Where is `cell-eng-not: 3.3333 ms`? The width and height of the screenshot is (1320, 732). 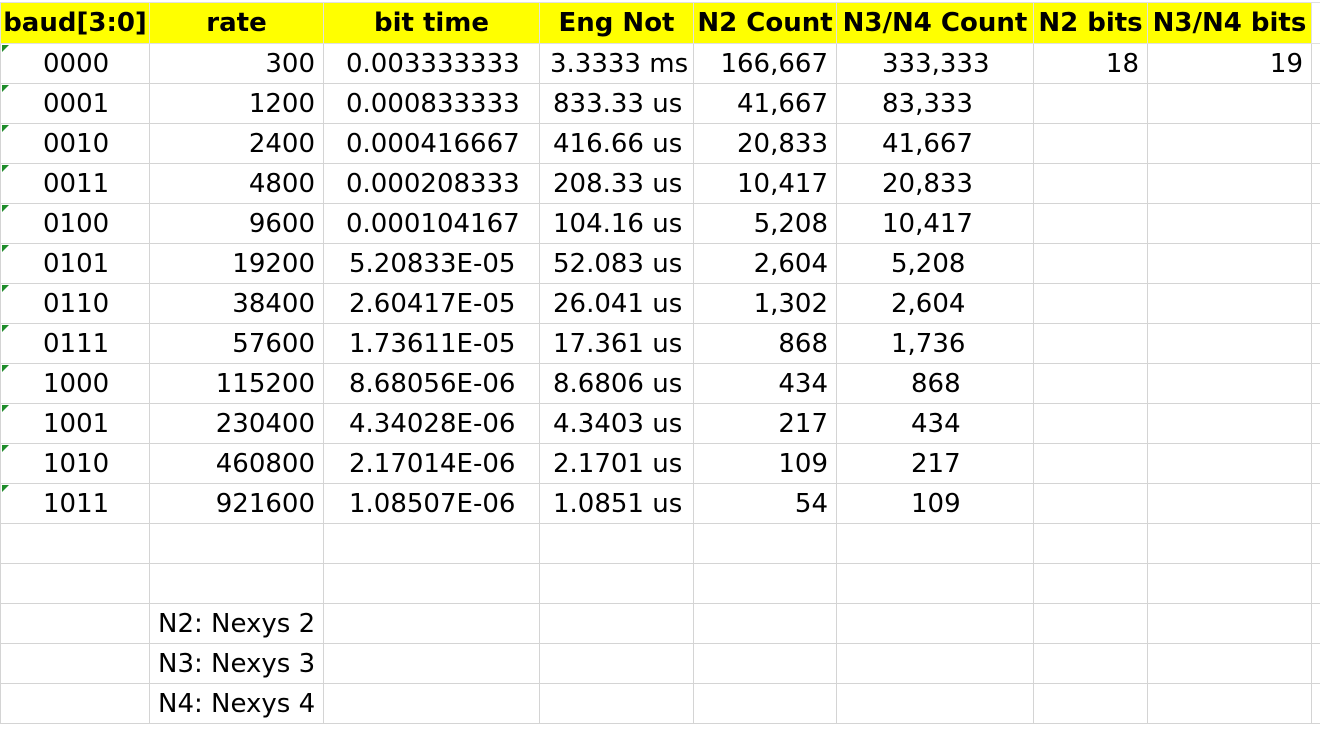
cell-eng-not: 3.3333 ms is located at coordinates (616, 63).